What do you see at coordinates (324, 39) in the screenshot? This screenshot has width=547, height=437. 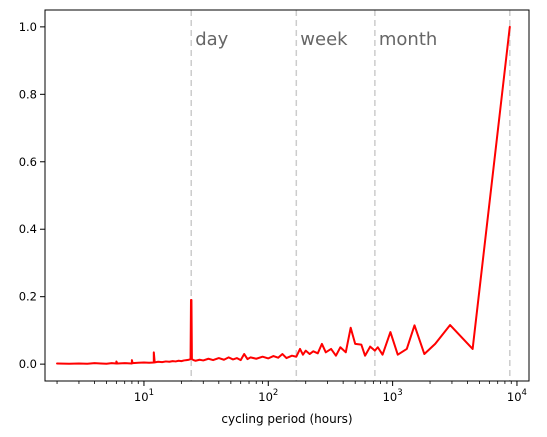 I see `reference-line-label: week` at bounding box center [324, 39].